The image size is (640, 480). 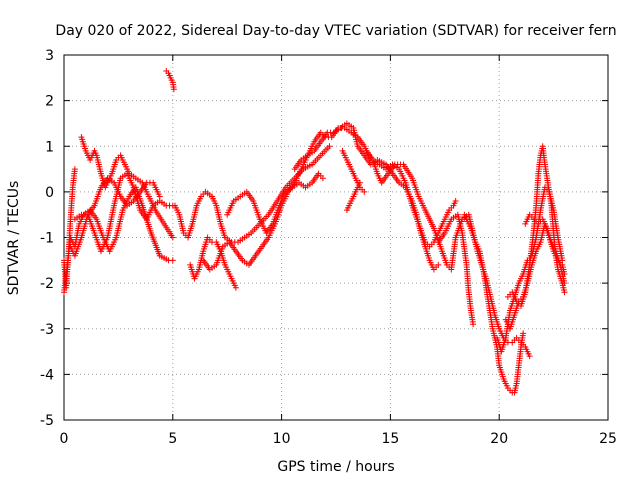 What do you see at coordinates (47, 421) in the screenshot?
I see `y-tick-label: -5` at bounding box center [47, 421].